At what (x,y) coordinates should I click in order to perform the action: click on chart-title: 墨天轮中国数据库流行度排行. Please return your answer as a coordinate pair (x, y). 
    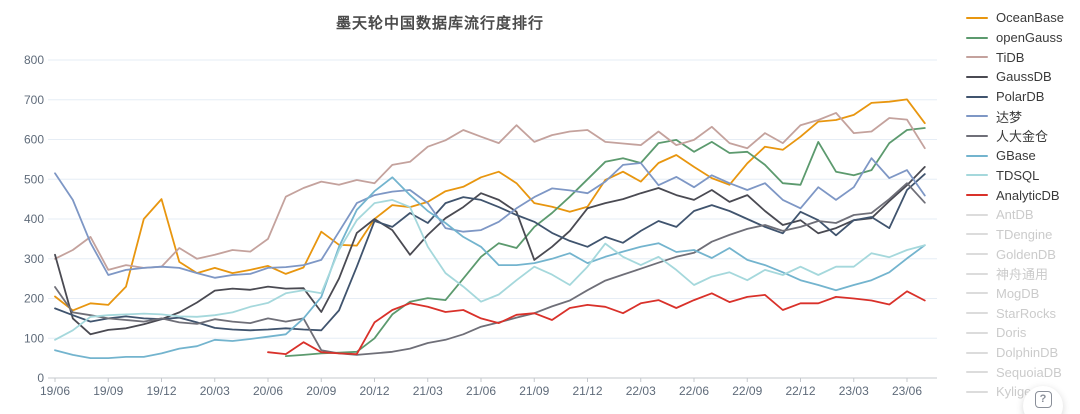
    Looking at the image, I should click on (439, 23).